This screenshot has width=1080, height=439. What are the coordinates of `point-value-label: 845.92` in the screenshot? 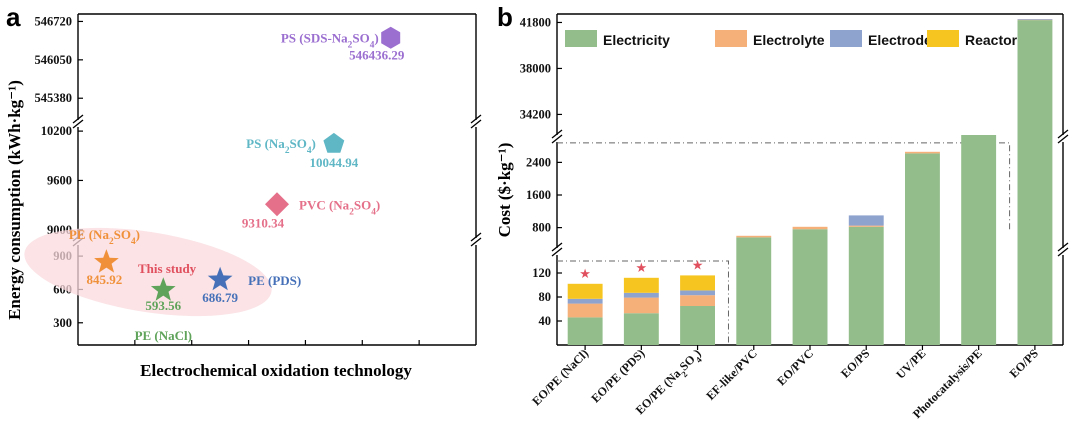 It's located at (105, 279).